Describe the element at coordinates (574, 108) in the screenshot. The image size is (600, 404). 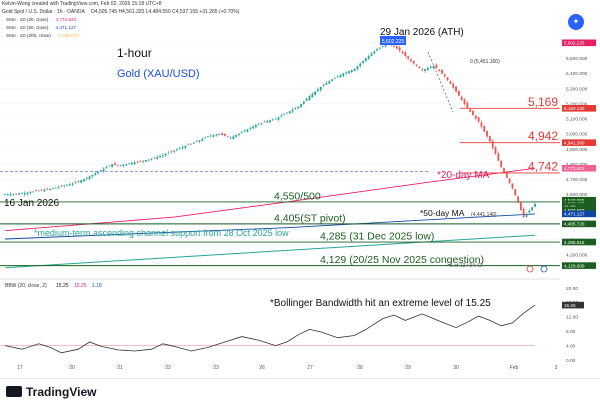
I see `price-tag-text: 5,169.130` at that location.